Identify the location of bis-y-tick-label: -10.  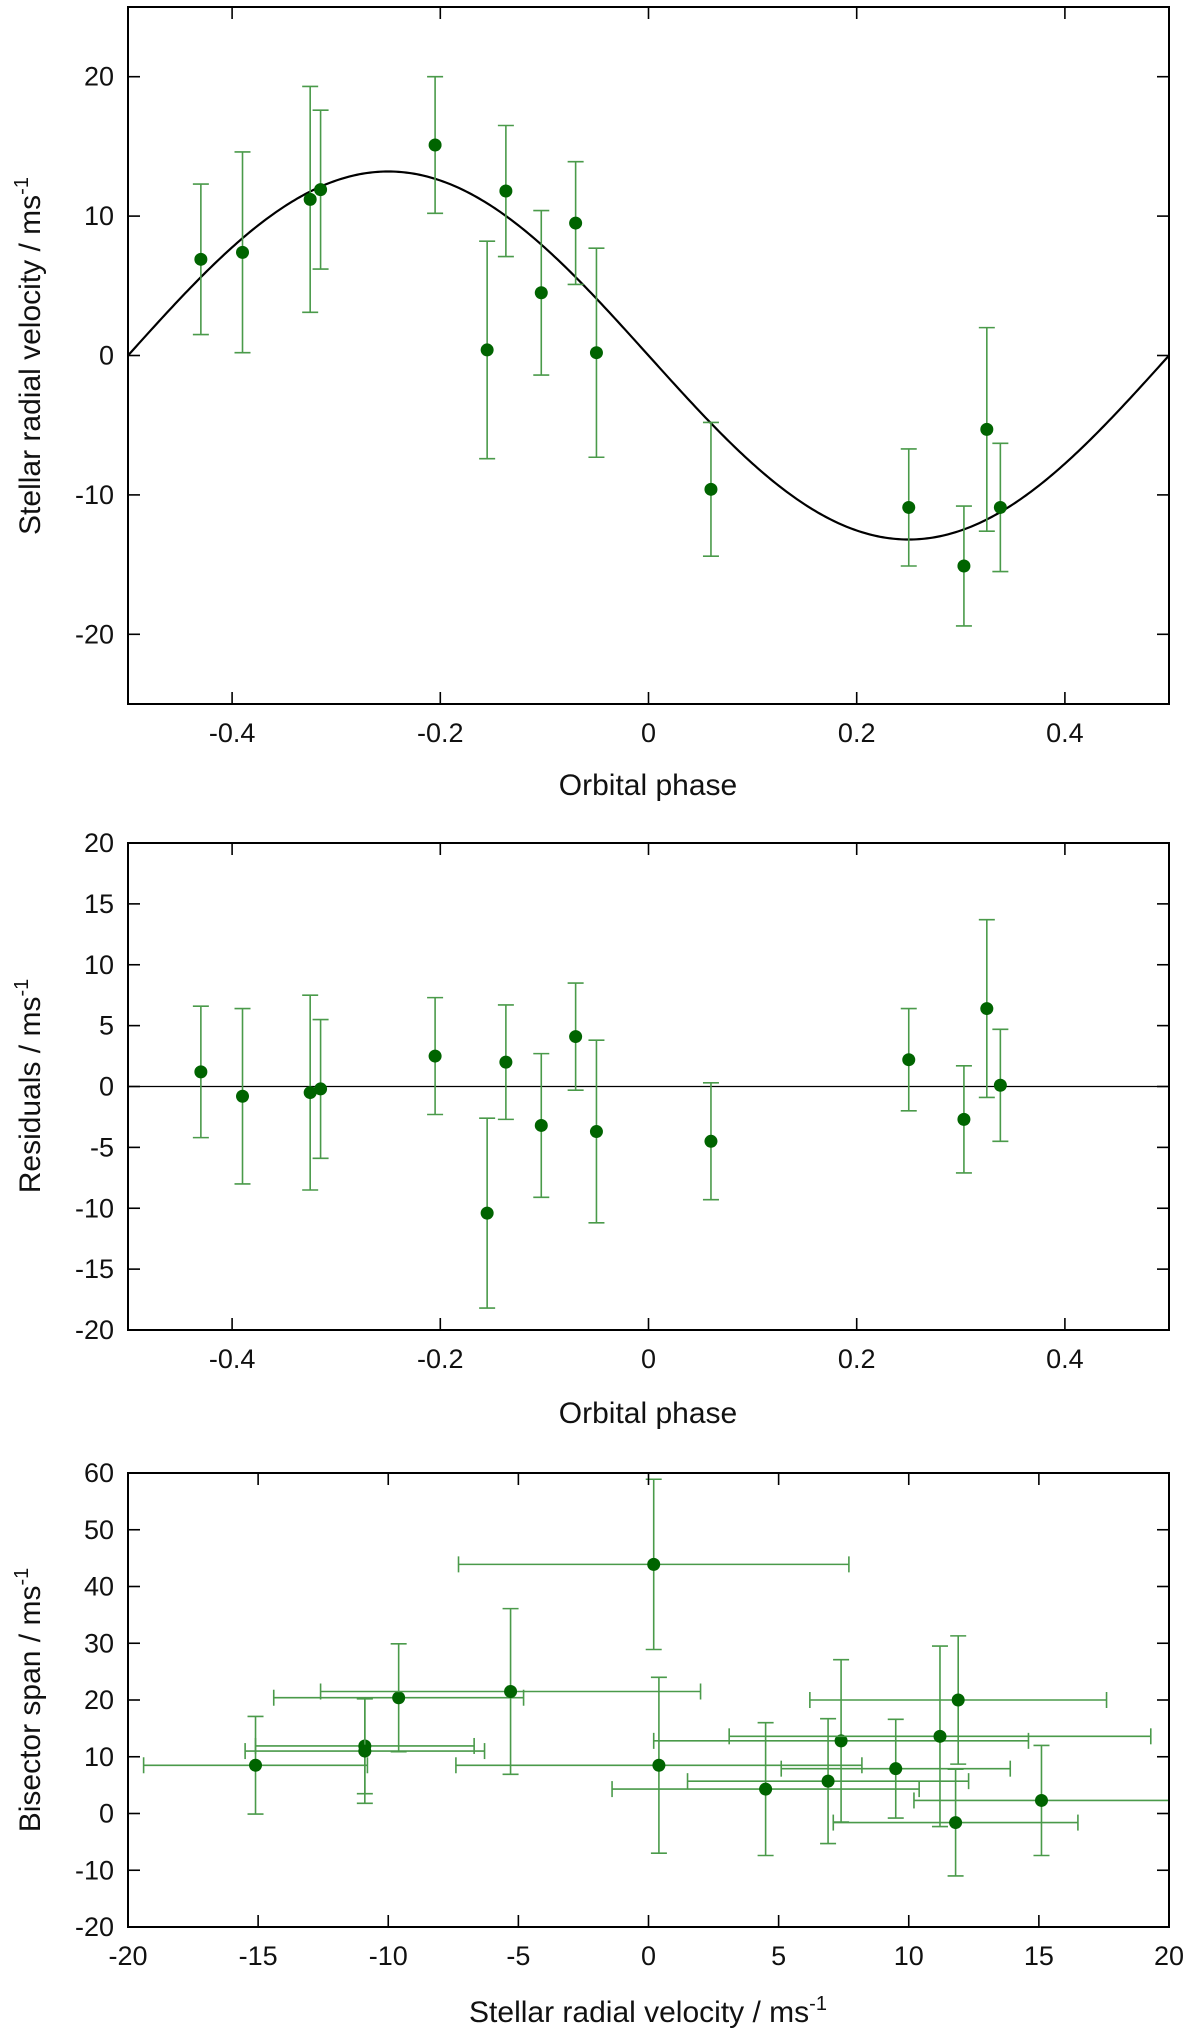
(94, 1870).